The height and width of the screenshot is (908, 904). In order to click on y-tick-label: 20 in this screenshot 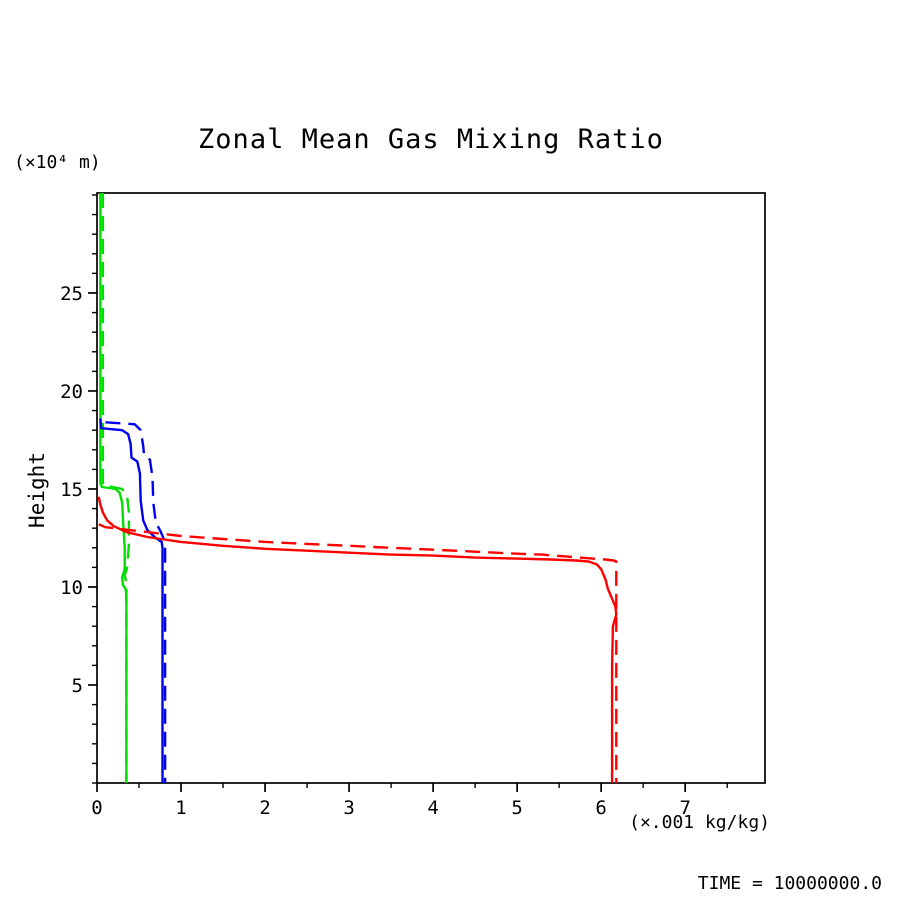, I will do `click(71, 392)`.